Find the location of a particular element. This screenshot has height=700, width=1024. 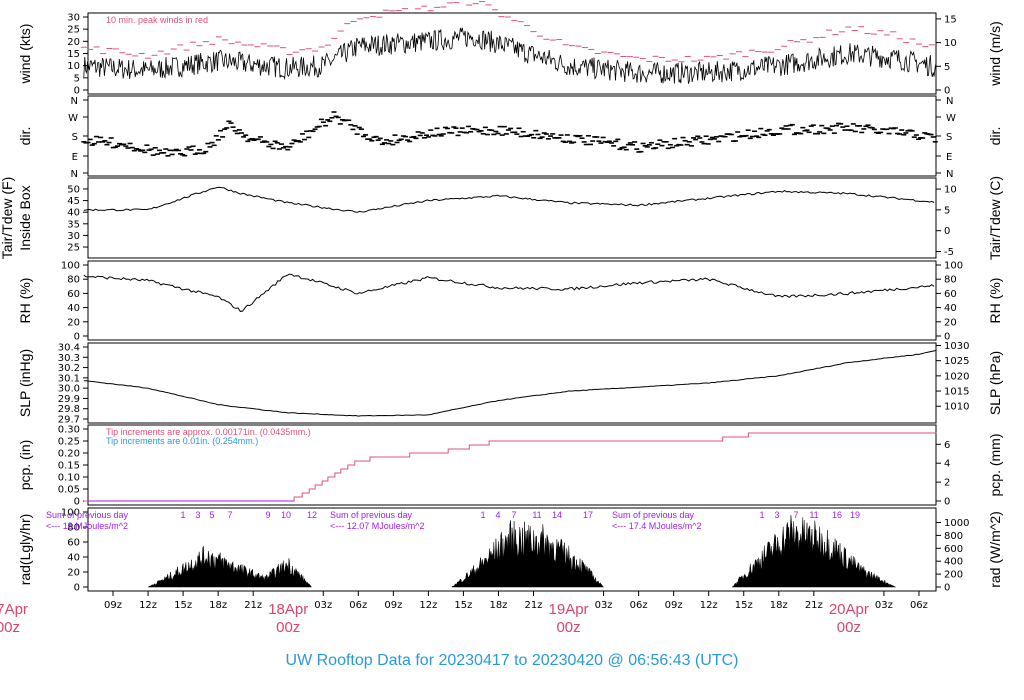

slp-left-tick-label: 30.4 is located at coordinates (69, 348).